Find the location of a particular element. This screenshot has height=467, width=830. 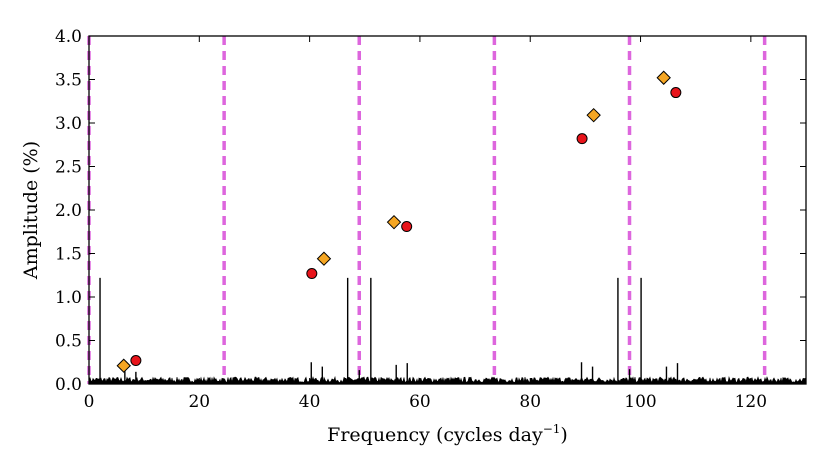

x-tick-label-4: 80 is located at coordinates (530, 402).